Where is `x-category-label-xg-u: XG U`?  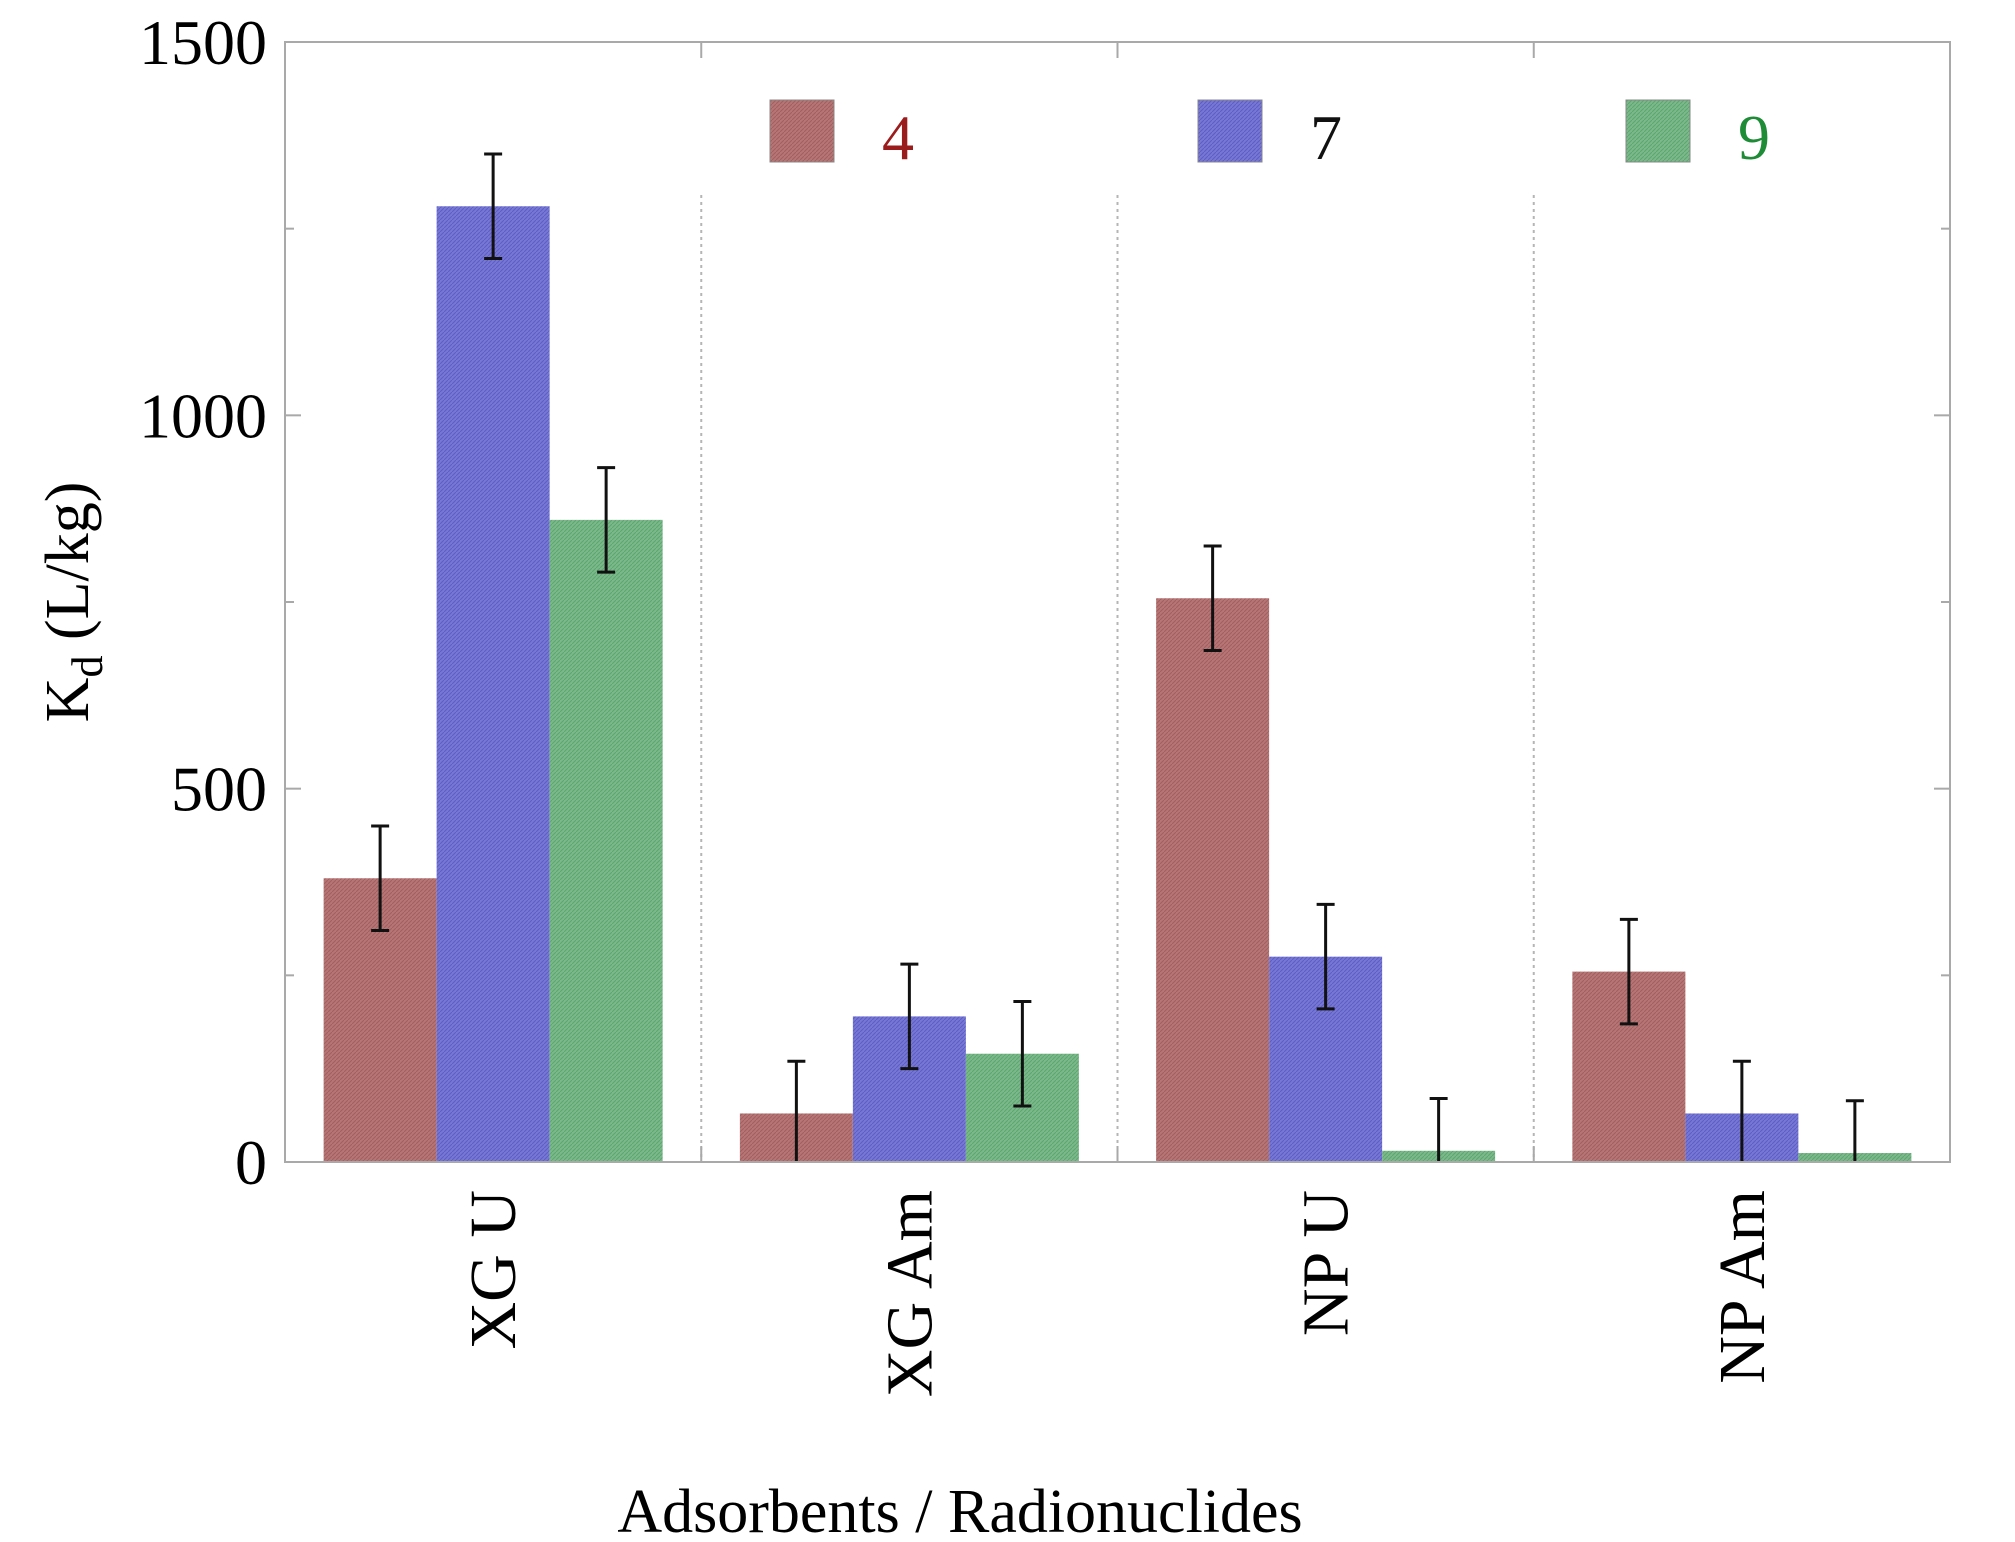
x-category-label-xg-u: XG U is located at coordinates (493, 1270).